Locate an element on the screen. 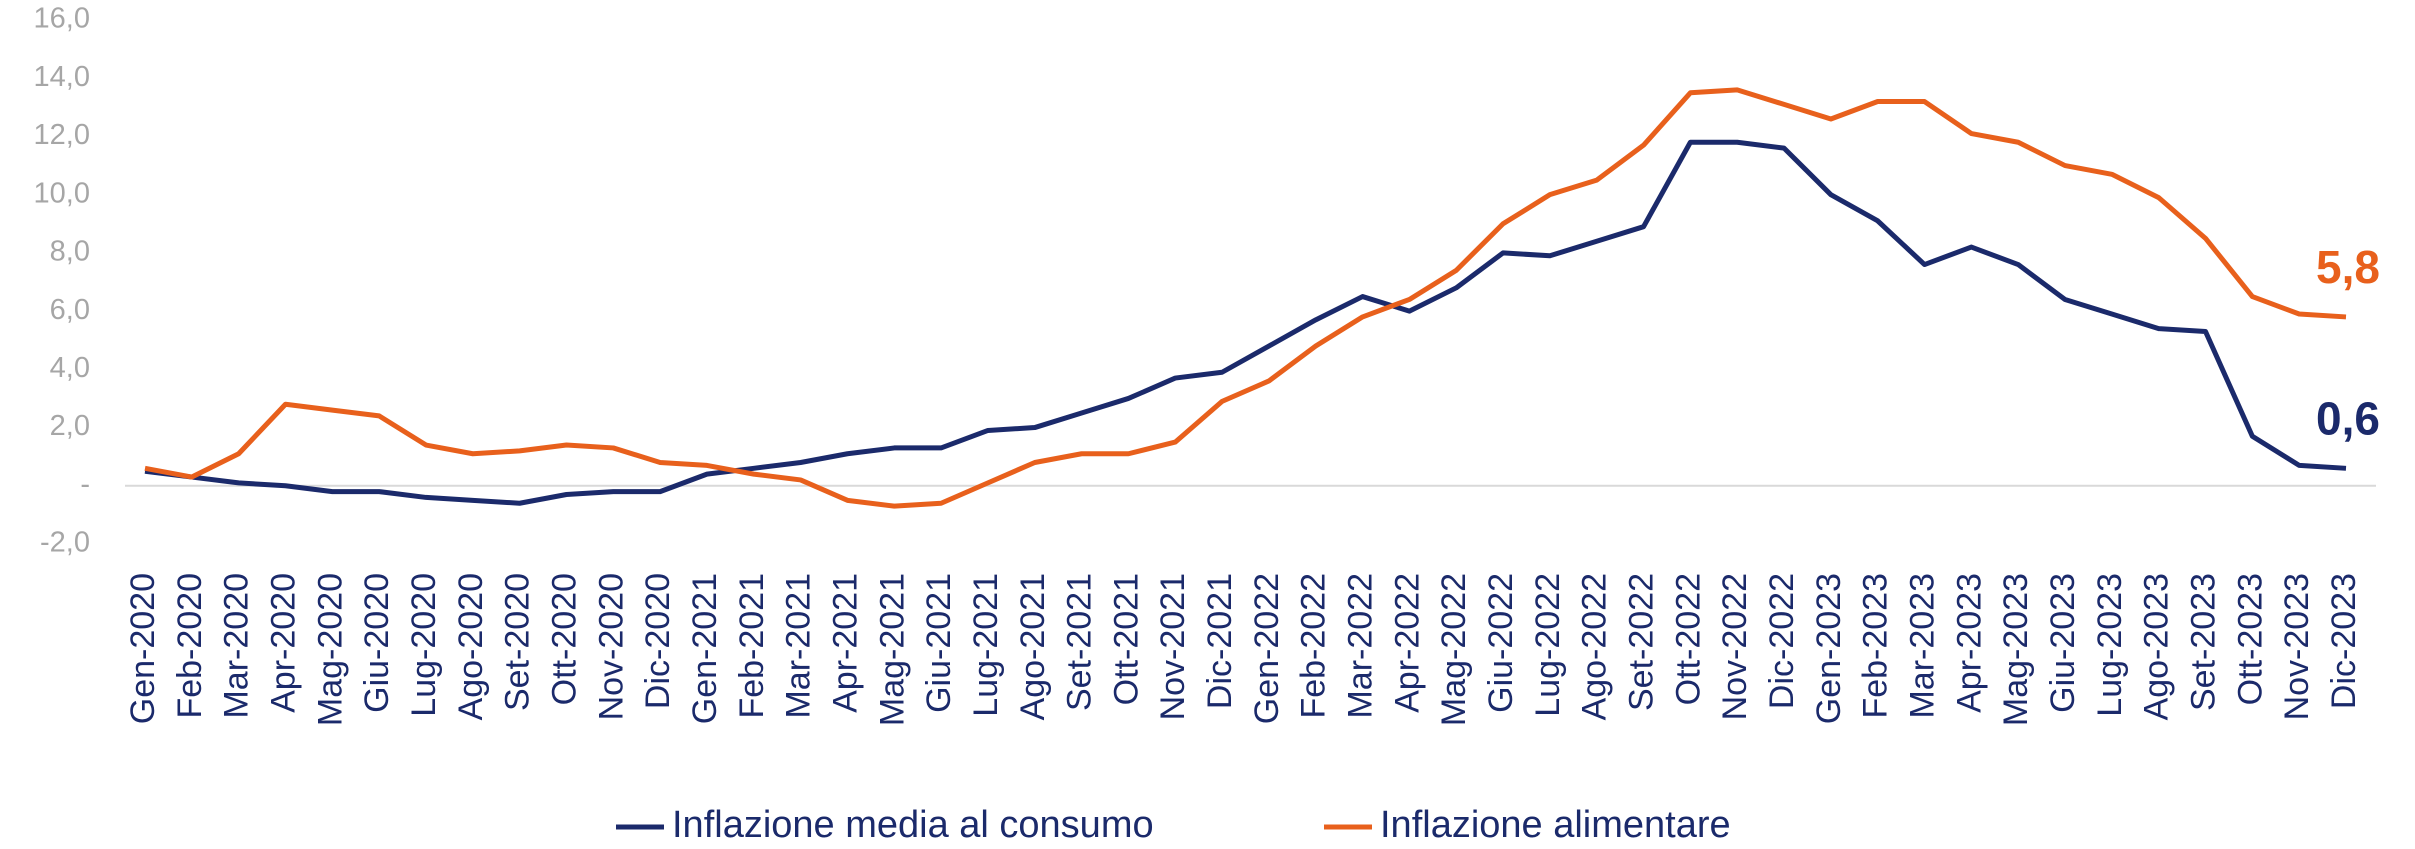 The height and width of the screenshot is (849, 2415). x-tick-label: Dic-2021 is located at coordinates (1220, 641).